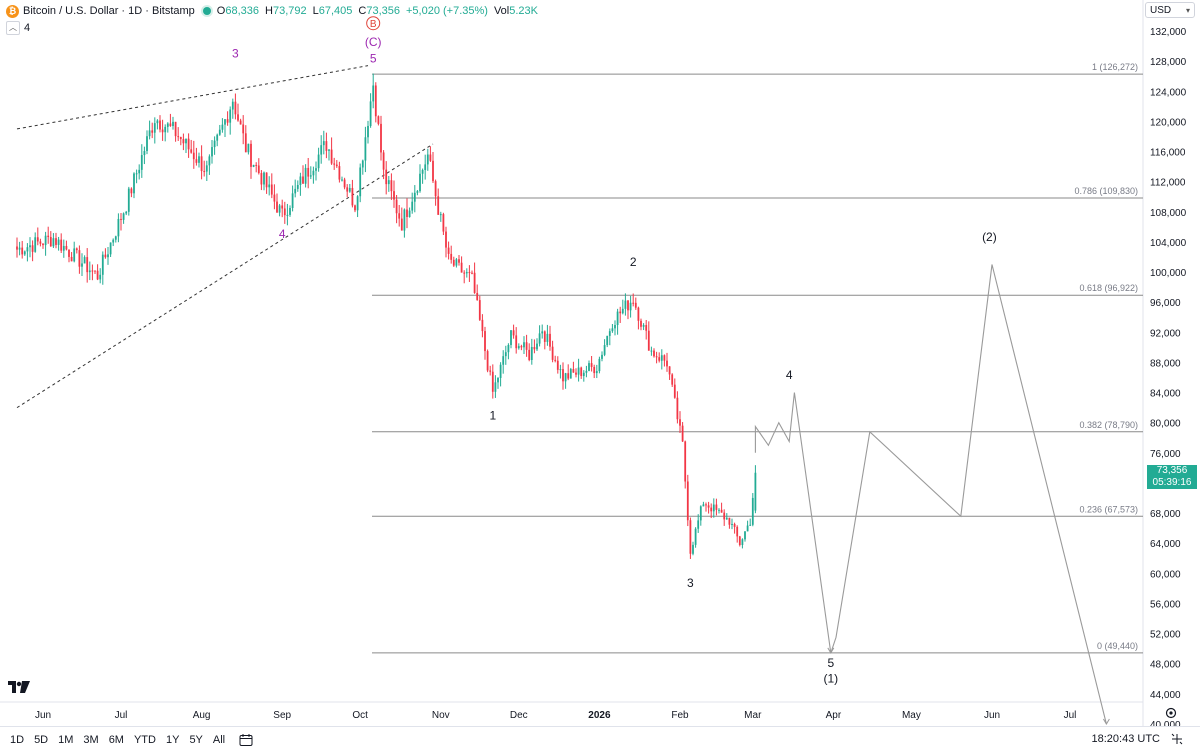  What do you see at coordinates (172, 740) in the screenshot?
I see `timeframe-1y: 1Y` at bounding box center [172, 740].